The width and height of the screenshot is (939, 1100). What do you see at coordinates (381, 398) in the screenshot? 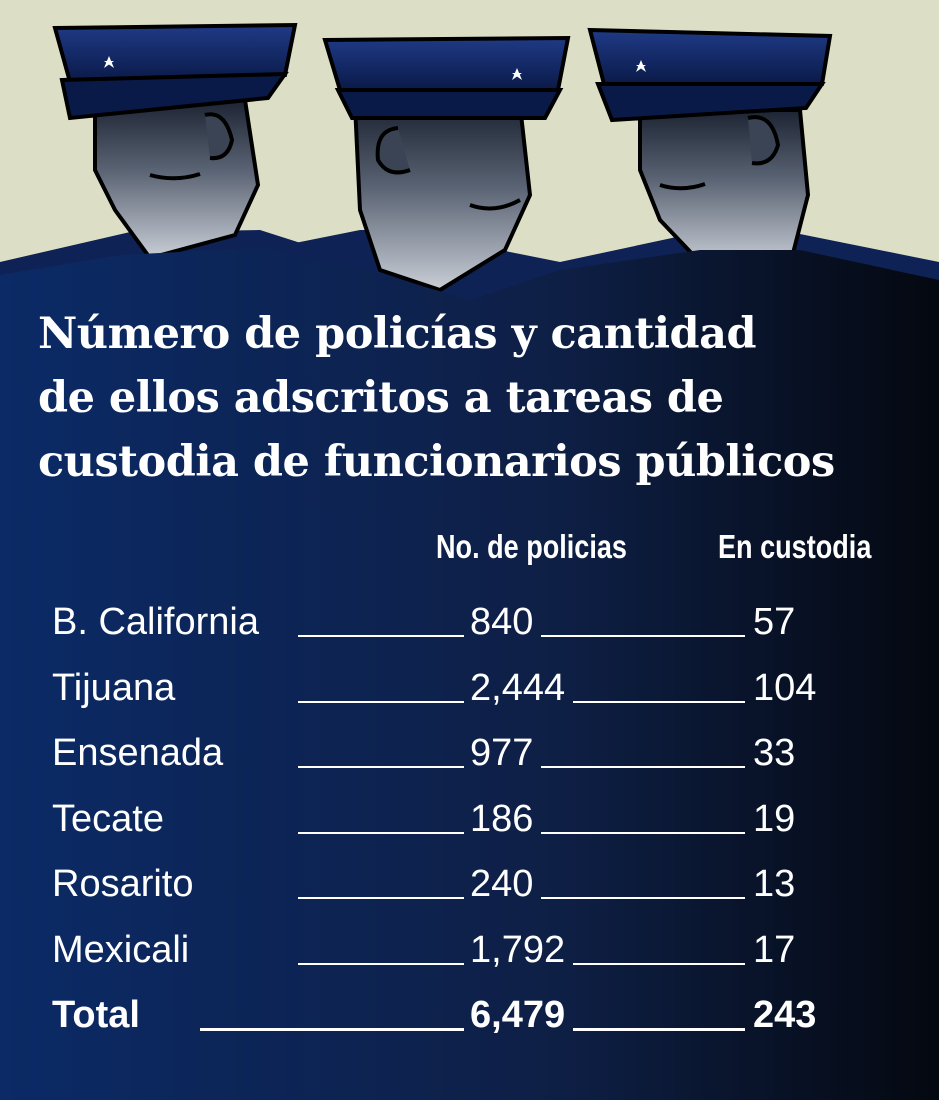
I see `title-line: de ellos adscritos a tareas de` at bounding box center [381, 398].